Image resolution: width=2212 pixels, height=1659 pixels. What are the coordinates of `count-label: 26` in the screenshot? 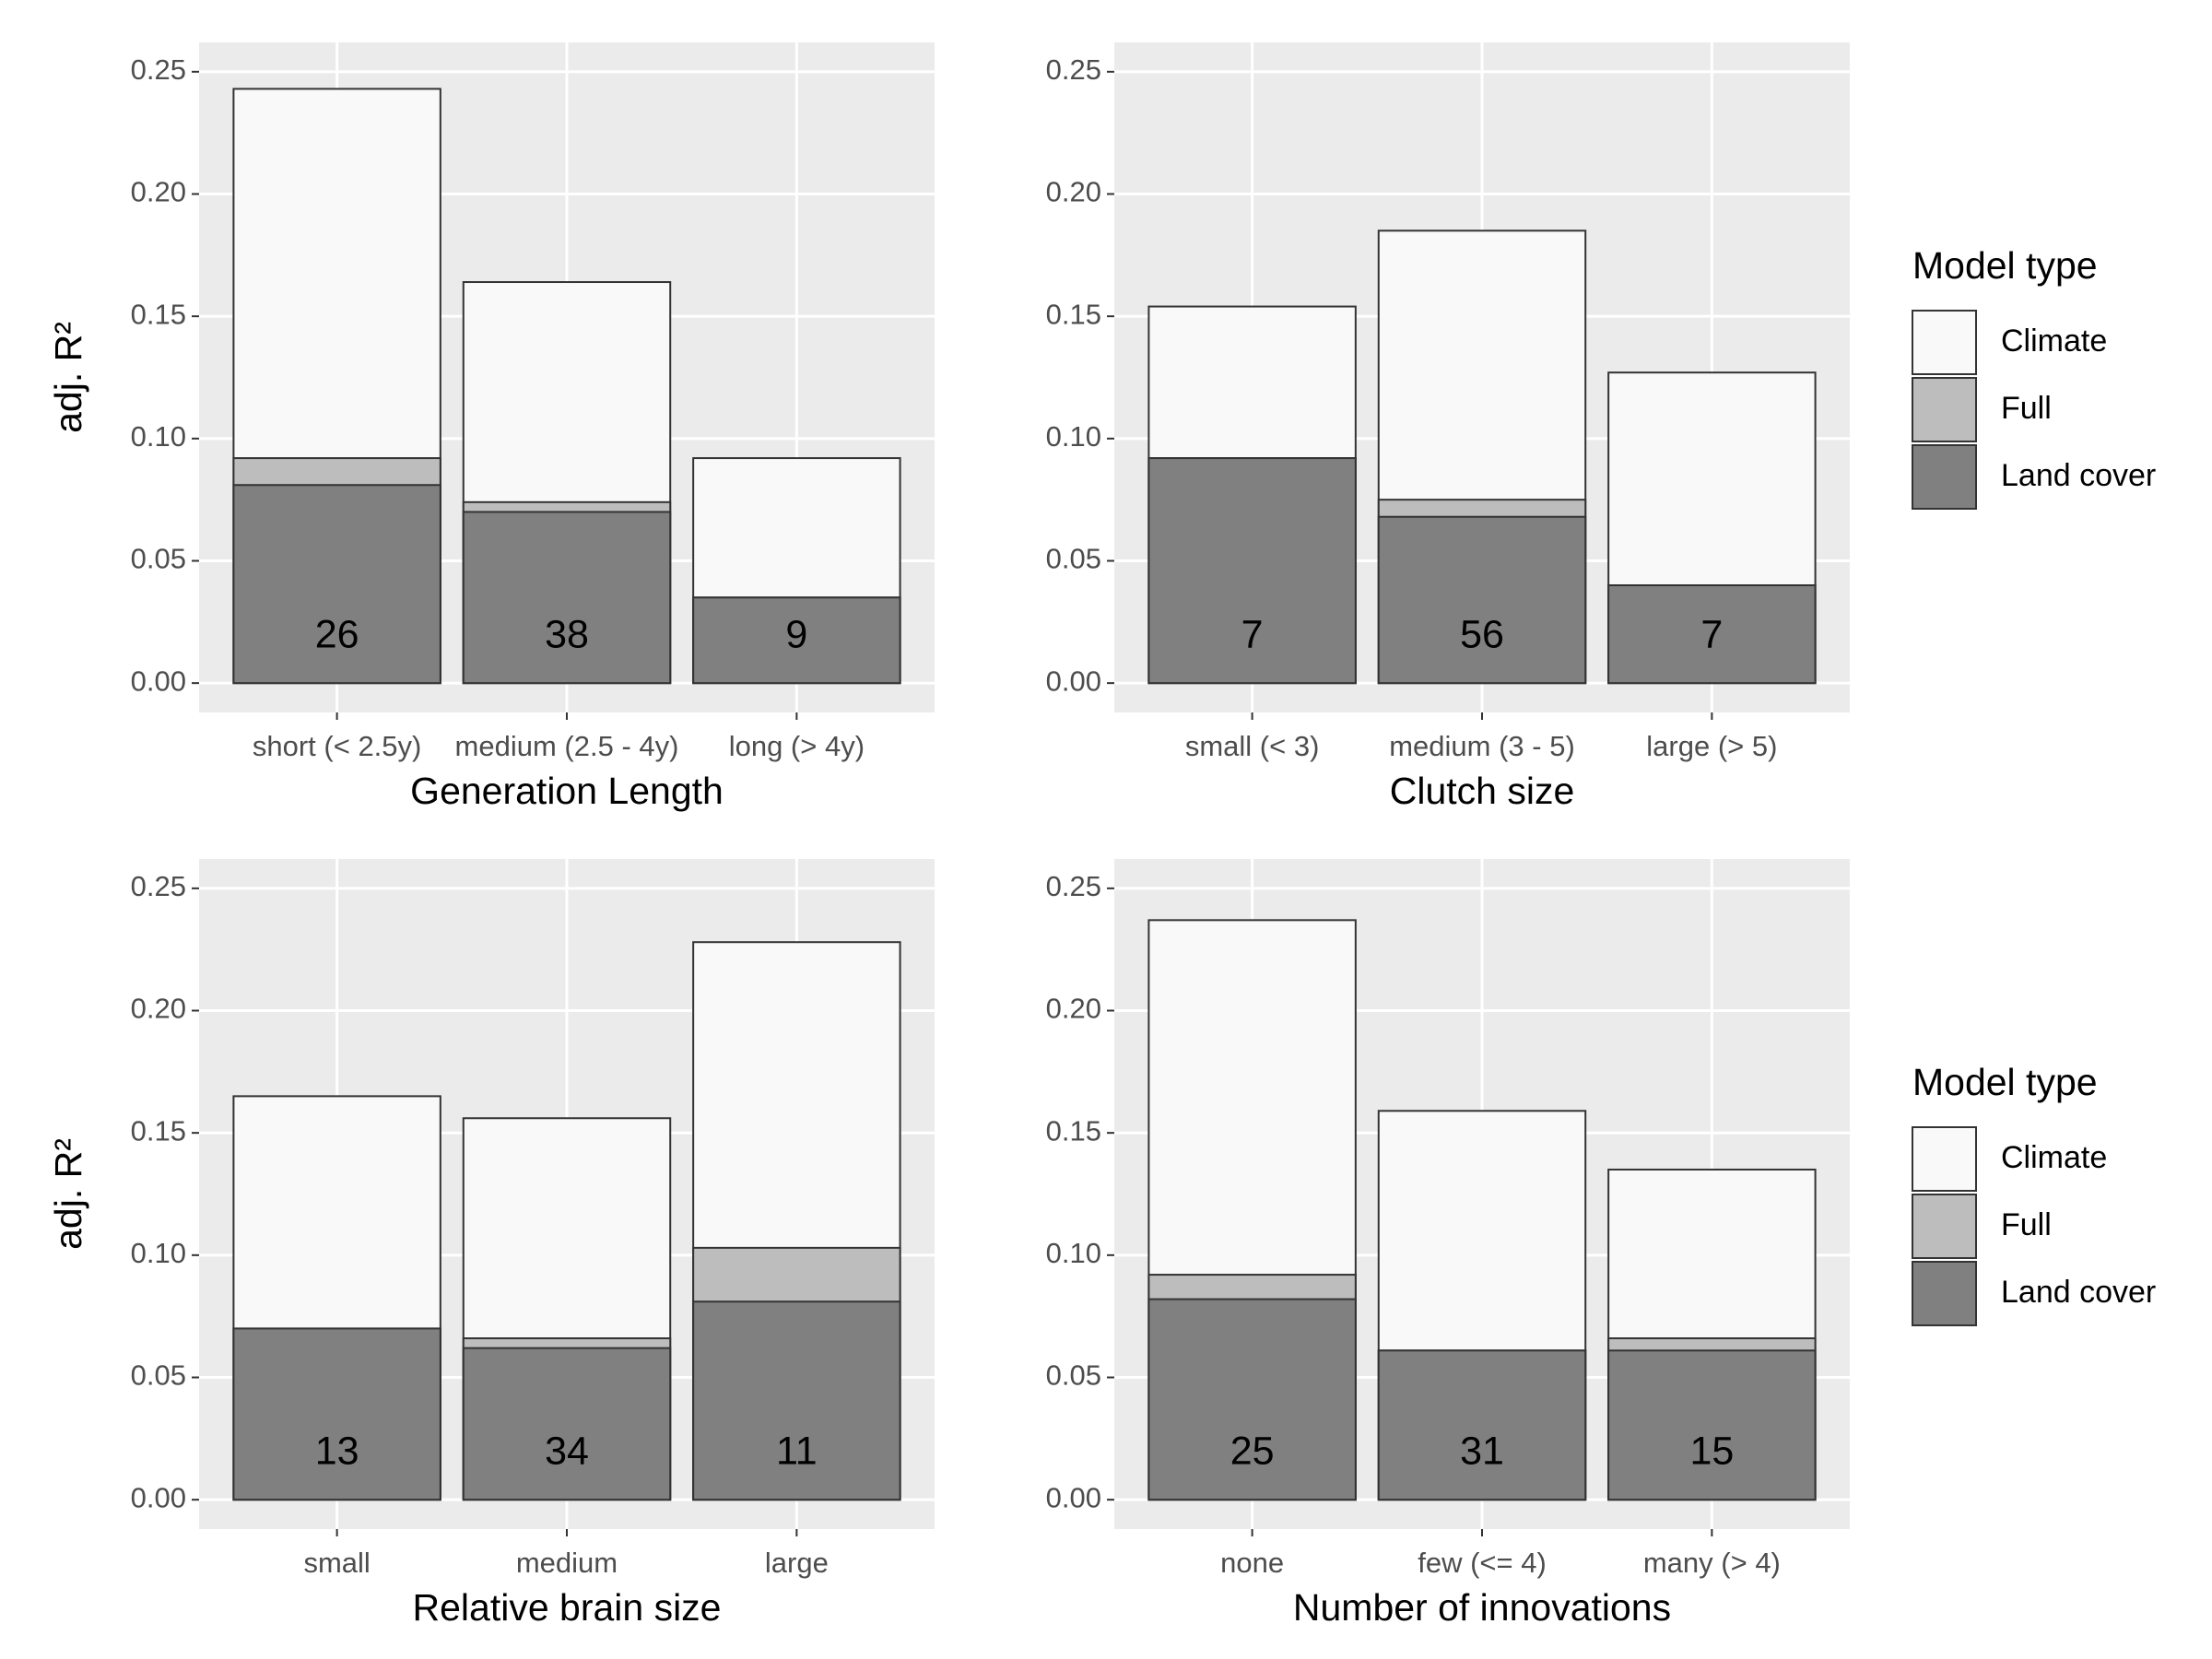 It's located at (337, 635).